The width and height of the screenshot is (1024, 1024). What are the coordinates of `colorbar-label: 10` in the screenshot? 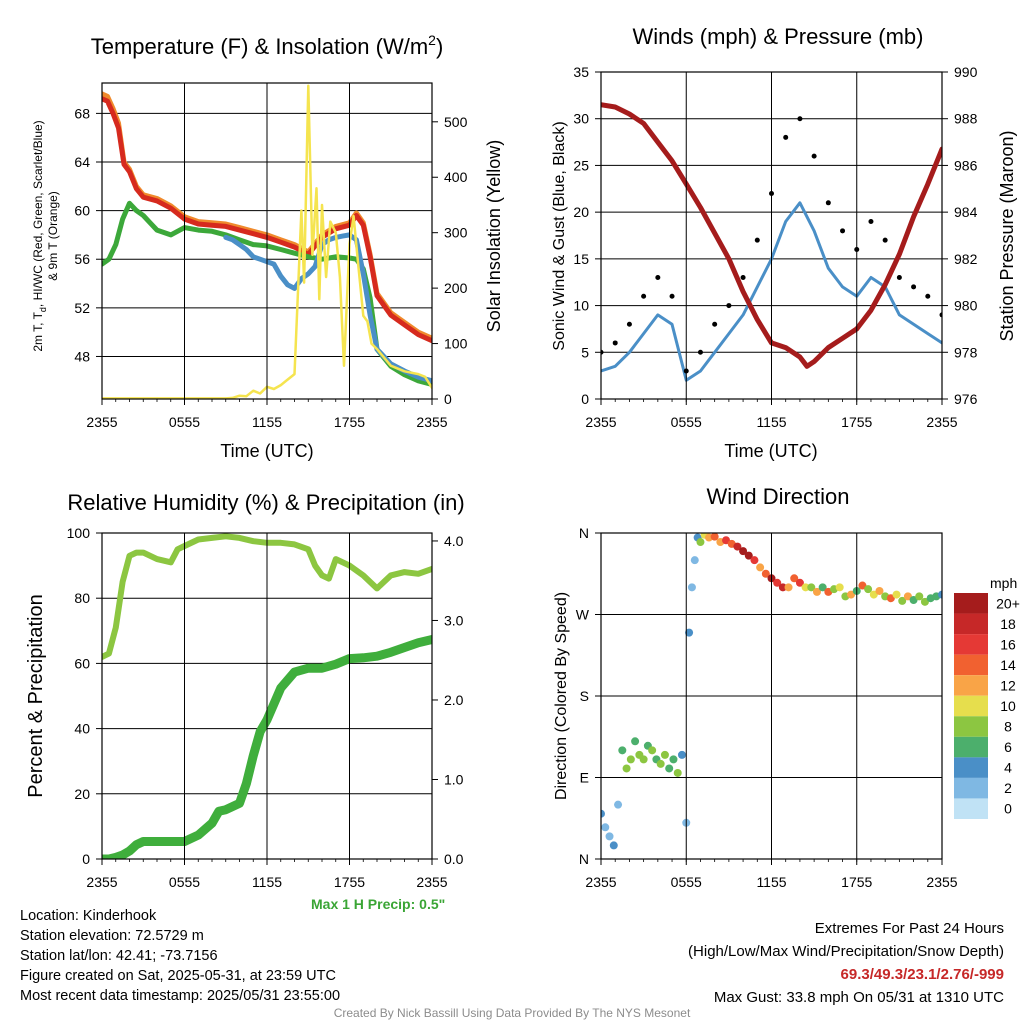 It's located at (1008, 706).